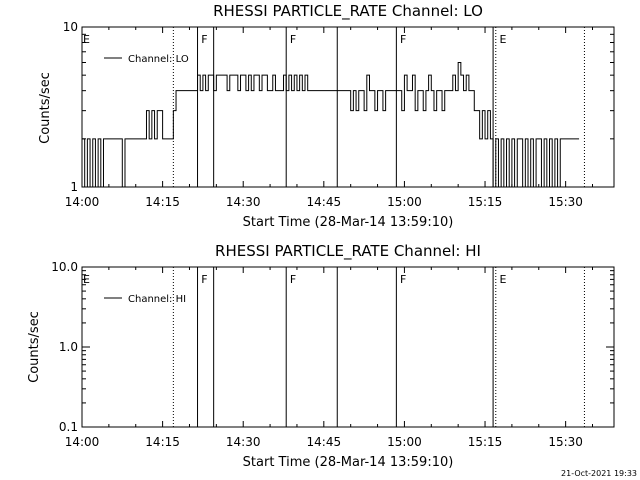 Image resolution: width=640 pixels, height=480 pixels. I want to click on footer-timestamp: 21-Oct-2021 19:33, so click(599, 473).